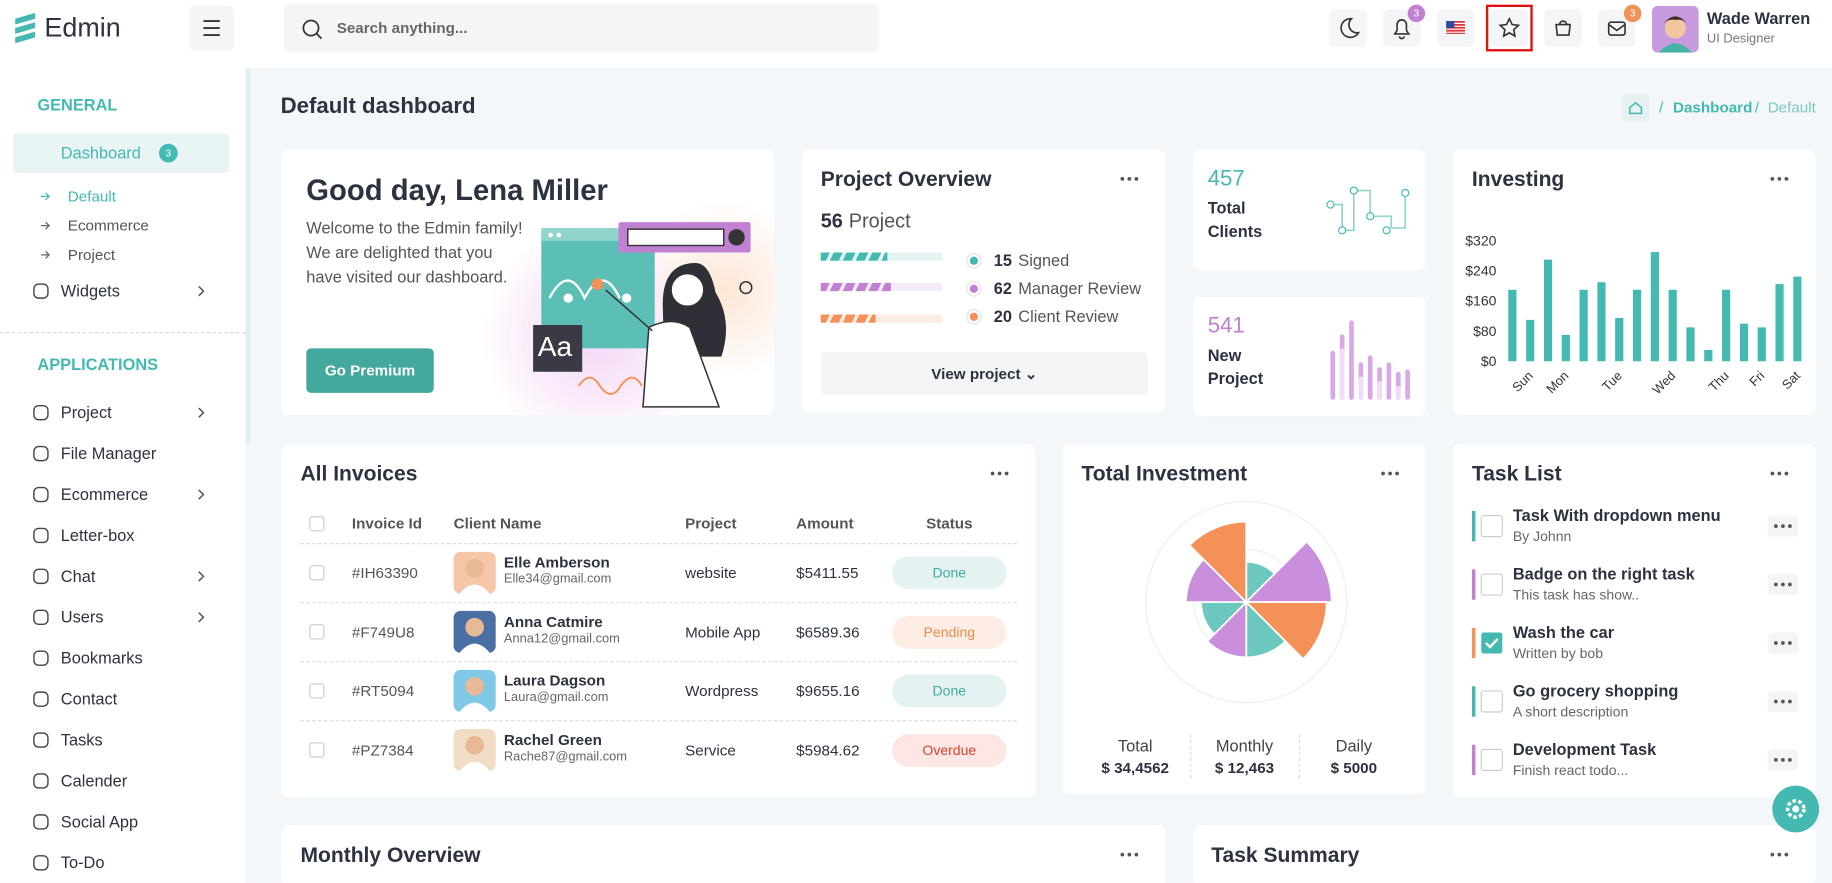  I want to click on invoice-amount: $9655.16, so click(828, 690).